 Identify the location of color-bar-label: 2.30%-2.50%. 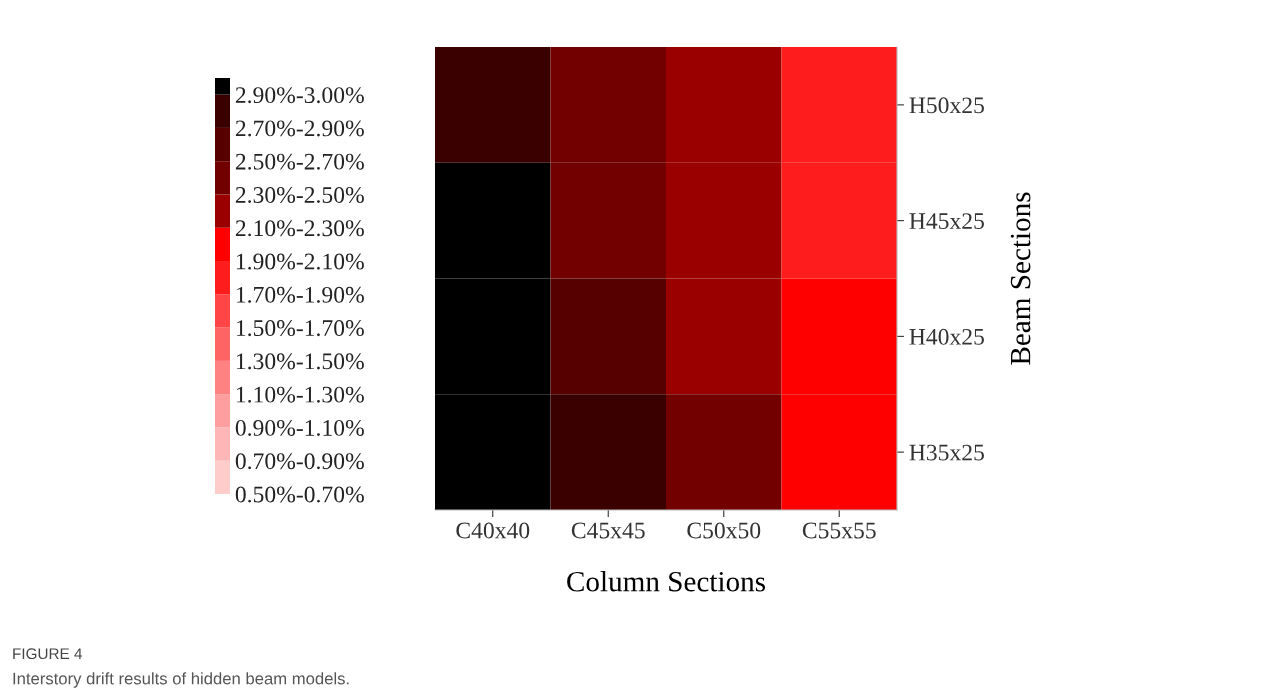
(299, 195).